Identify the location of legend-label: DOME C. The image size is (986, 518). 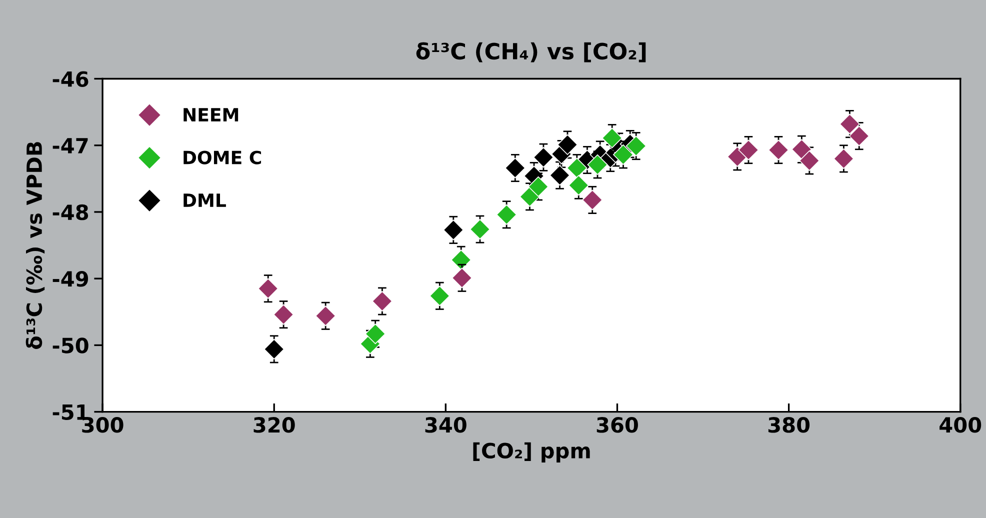
(223, 157).